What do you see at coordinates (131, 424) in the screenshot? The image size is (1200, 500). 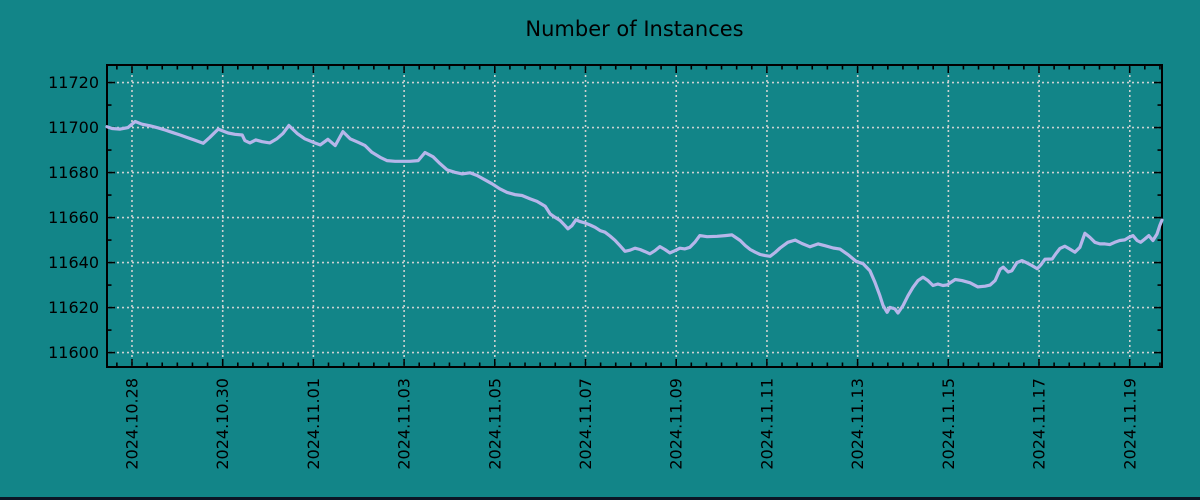 I see `x-tick-label: 2024.10.28` at bounding box center [131, 424].